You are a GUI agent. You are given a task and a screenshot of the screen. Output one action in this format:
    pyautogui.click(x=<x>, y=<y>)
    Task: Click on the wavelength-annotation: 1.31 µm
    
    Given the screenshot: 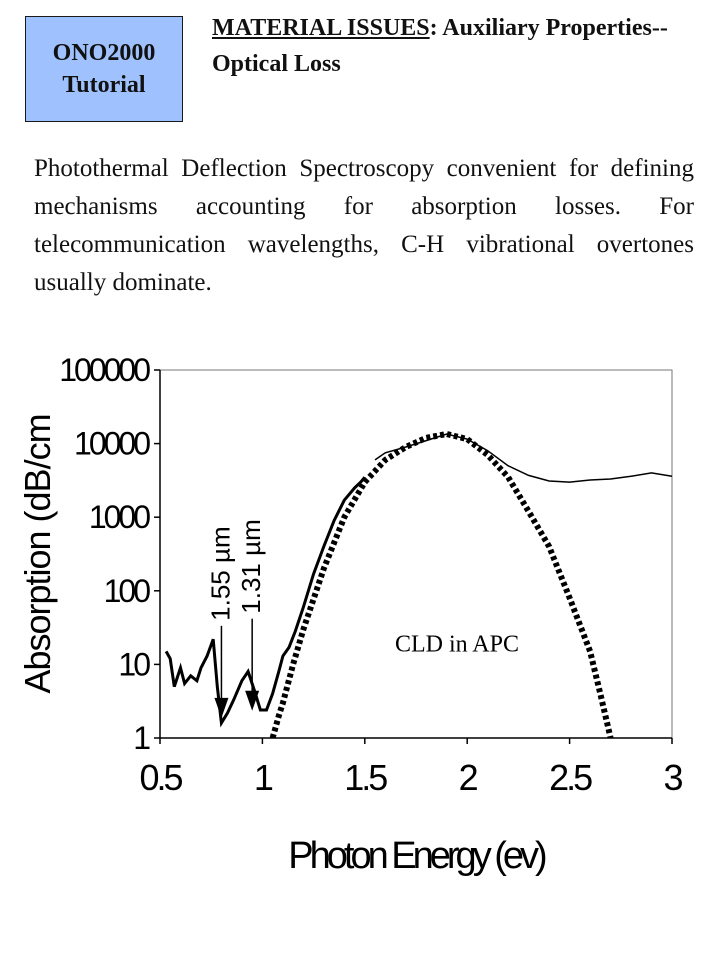 What is the action you would take?
    pyautogui.click(x=251, y=566)
    